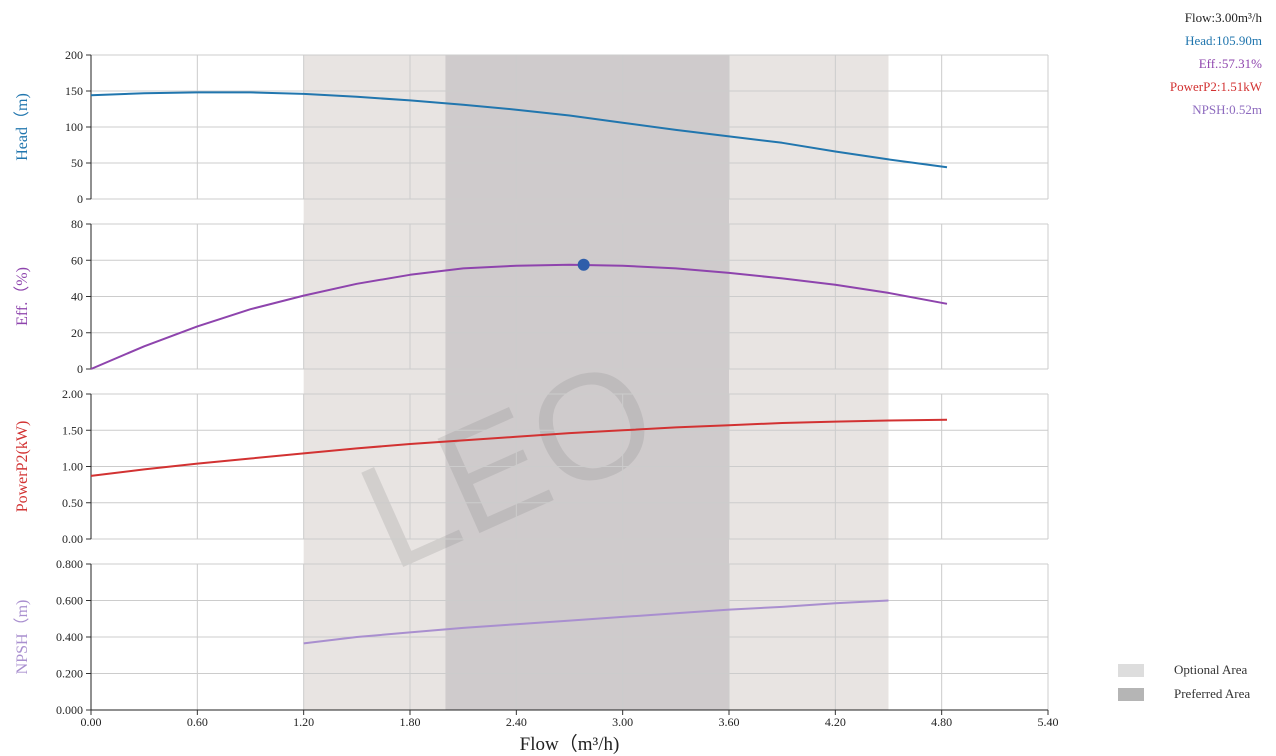 The image size is (1276, 756). What do you see at coordinates (69, 674) in the screenshot?
I see `npsh-ytick-label: 0.200` at bounding box center [69, 674].